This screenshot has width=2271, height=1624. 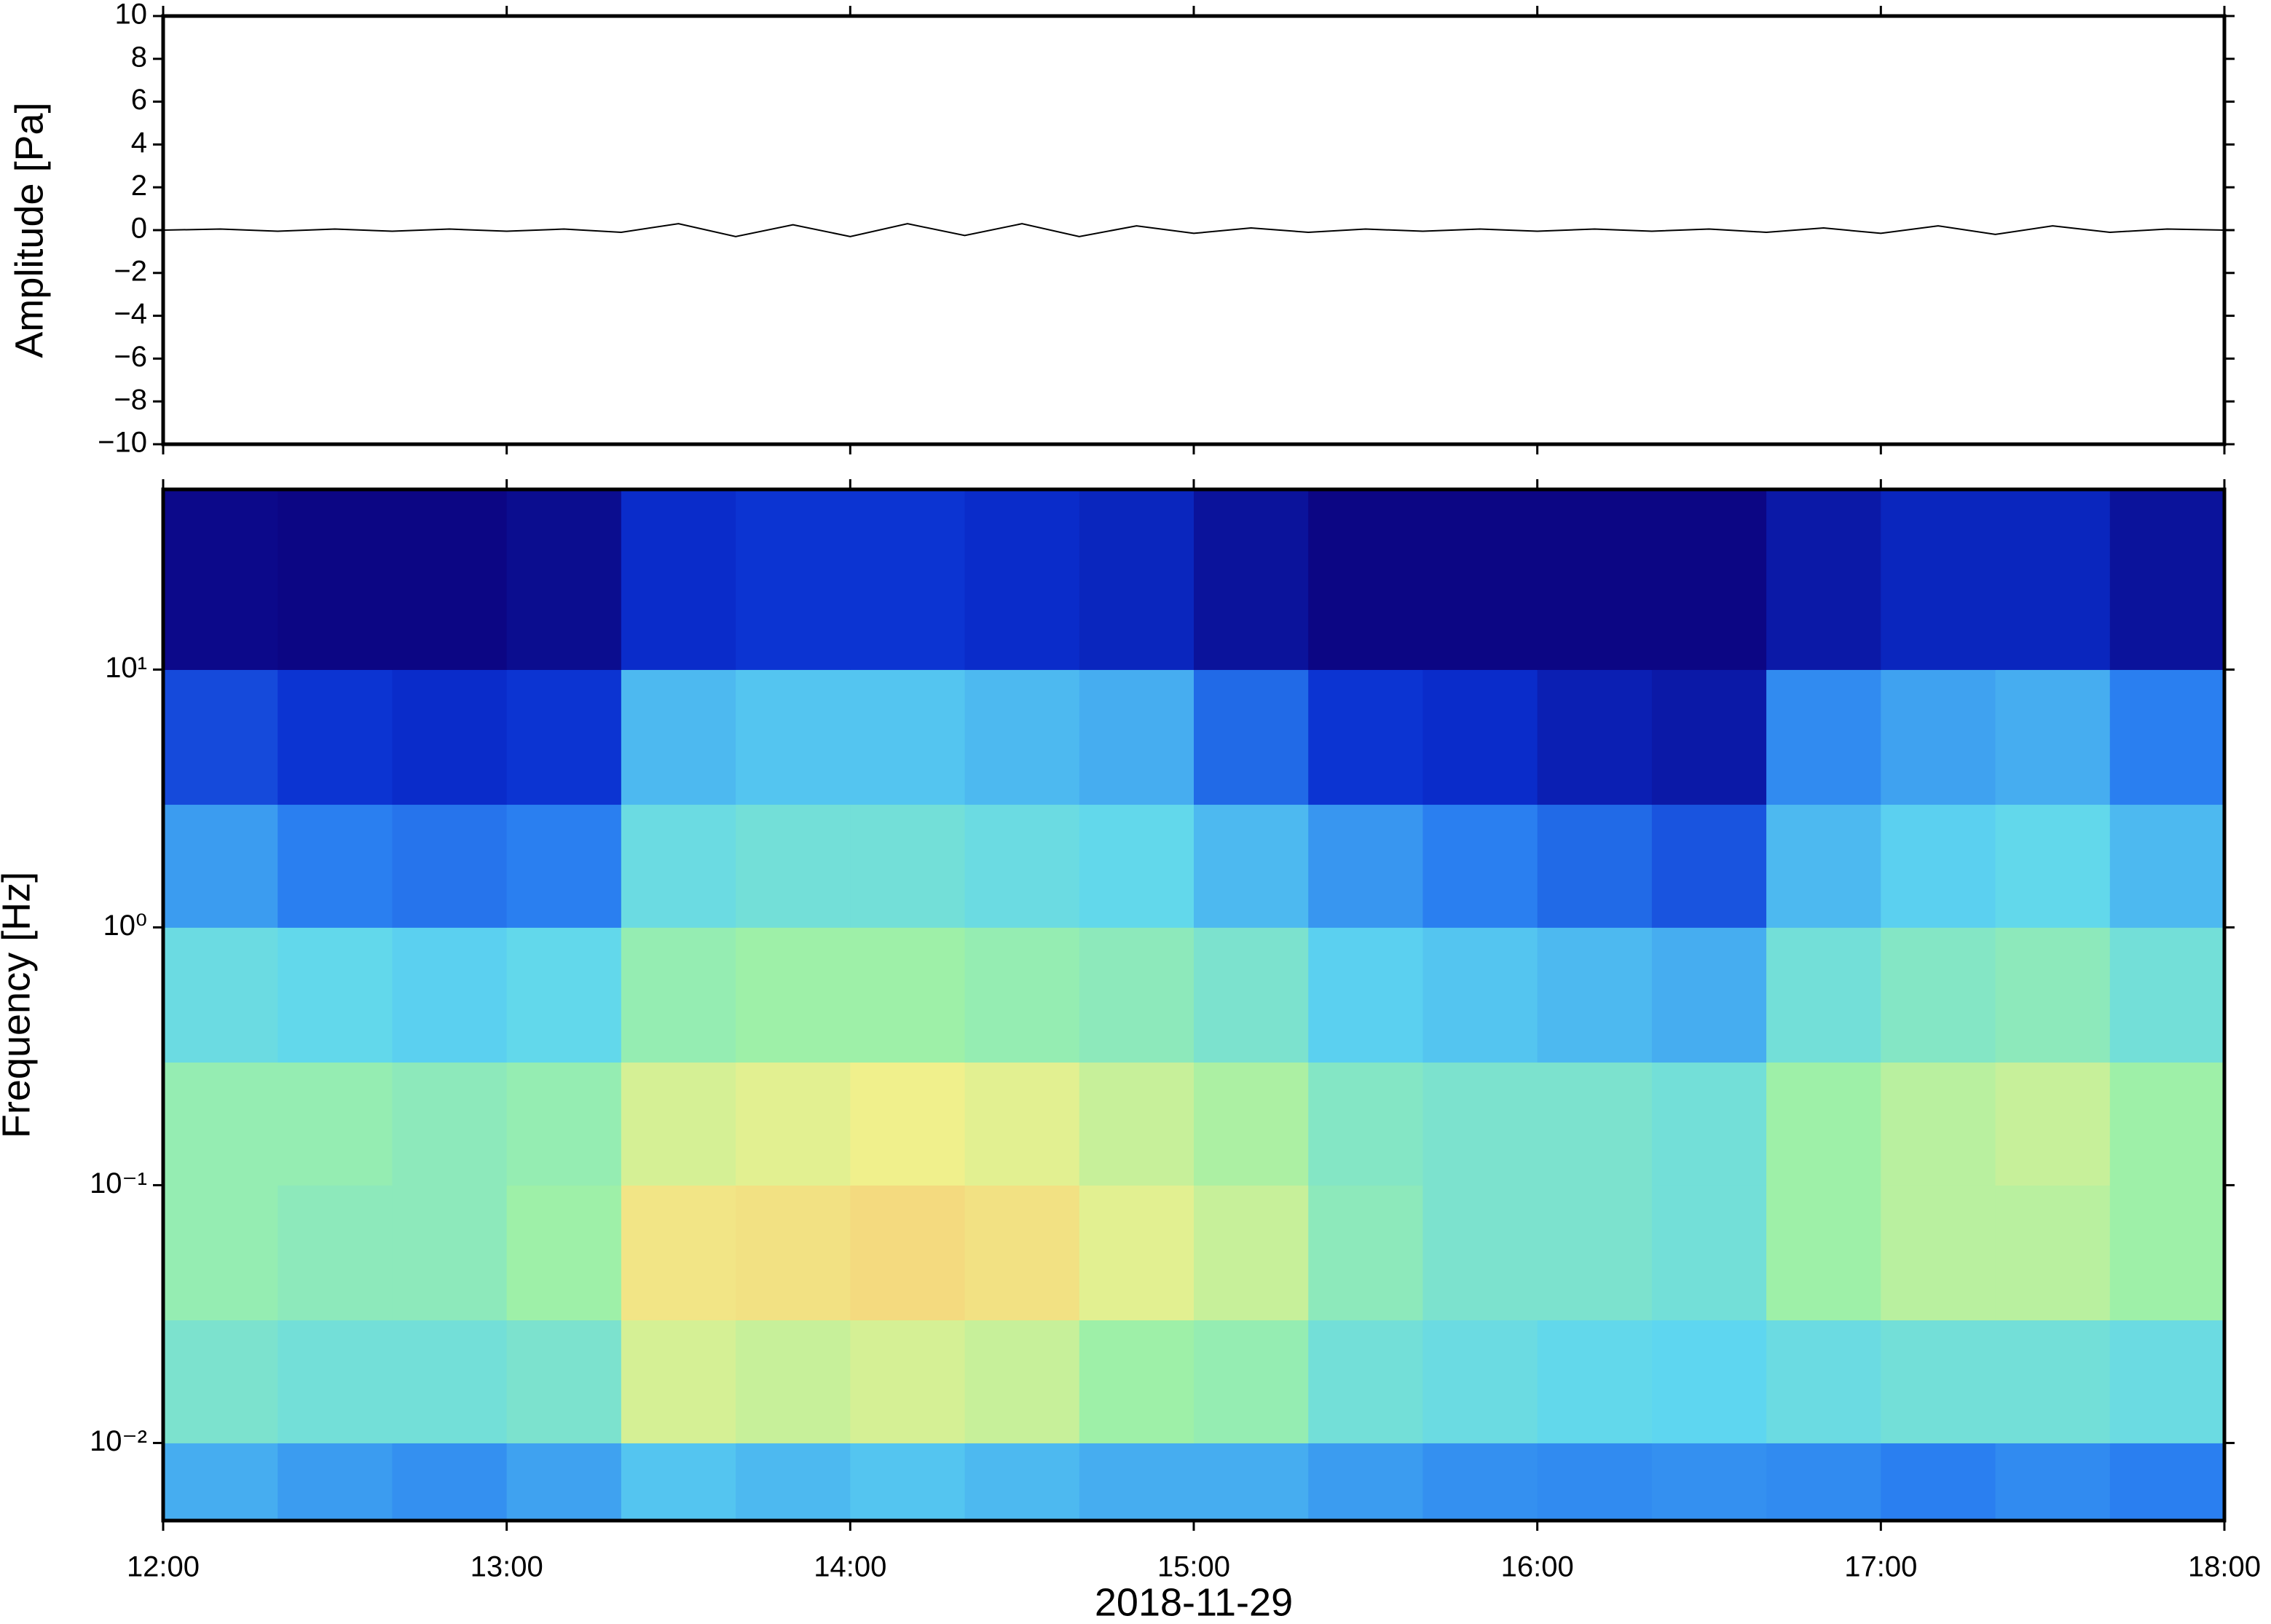 I want to click on x-tick-label: 12:00, so click(x=163, y=1567).